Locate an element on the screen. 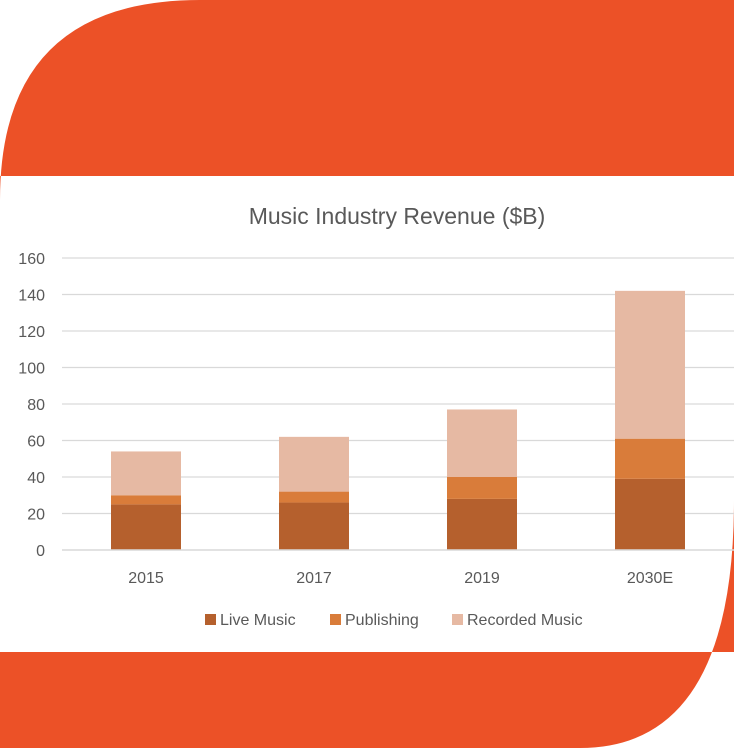  legend-item-recorded-music: Recorded Music is located at coordinates (517, 620).